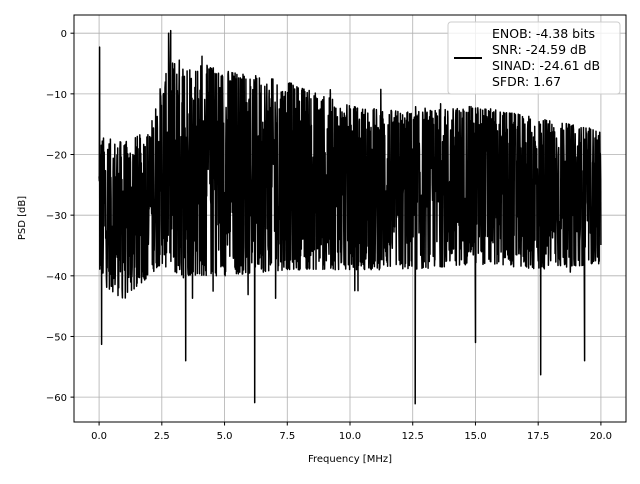  What do you see at coordinates (543, 33) in the screenshot?
I see `legend-entry-enob: ENOB: -4.38 bits` at bounding box center [543, 33].